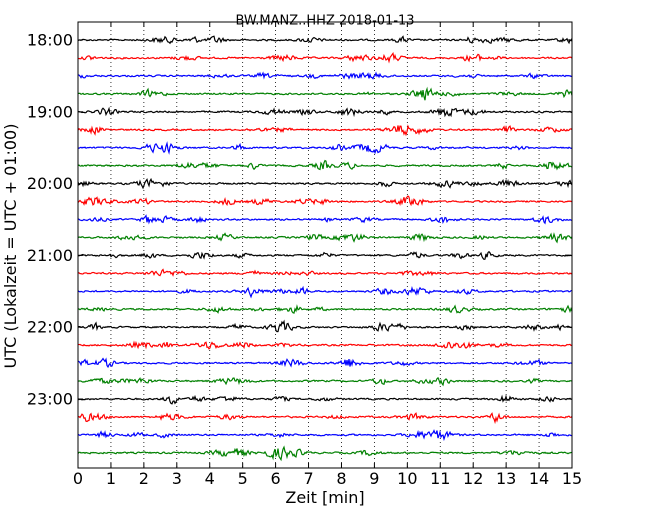 This screenshot has height=520, width=650. I want to click on x-tick-label-3: 3, so click(177, 478).